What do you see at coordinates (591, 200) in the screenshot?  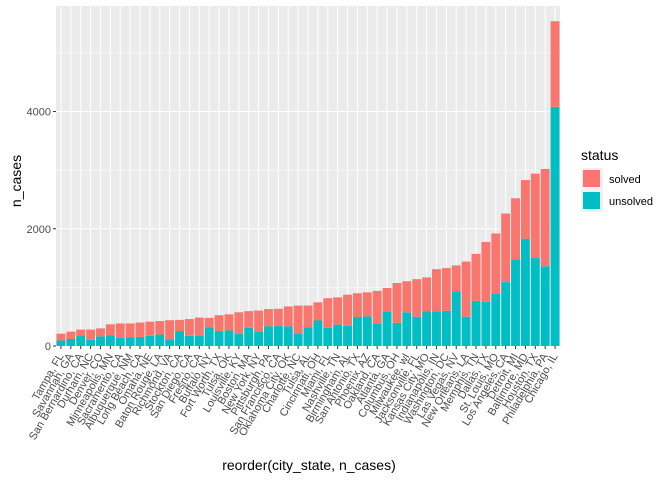 I see `legend-key-unsolved` at bounding box center [591, 200].